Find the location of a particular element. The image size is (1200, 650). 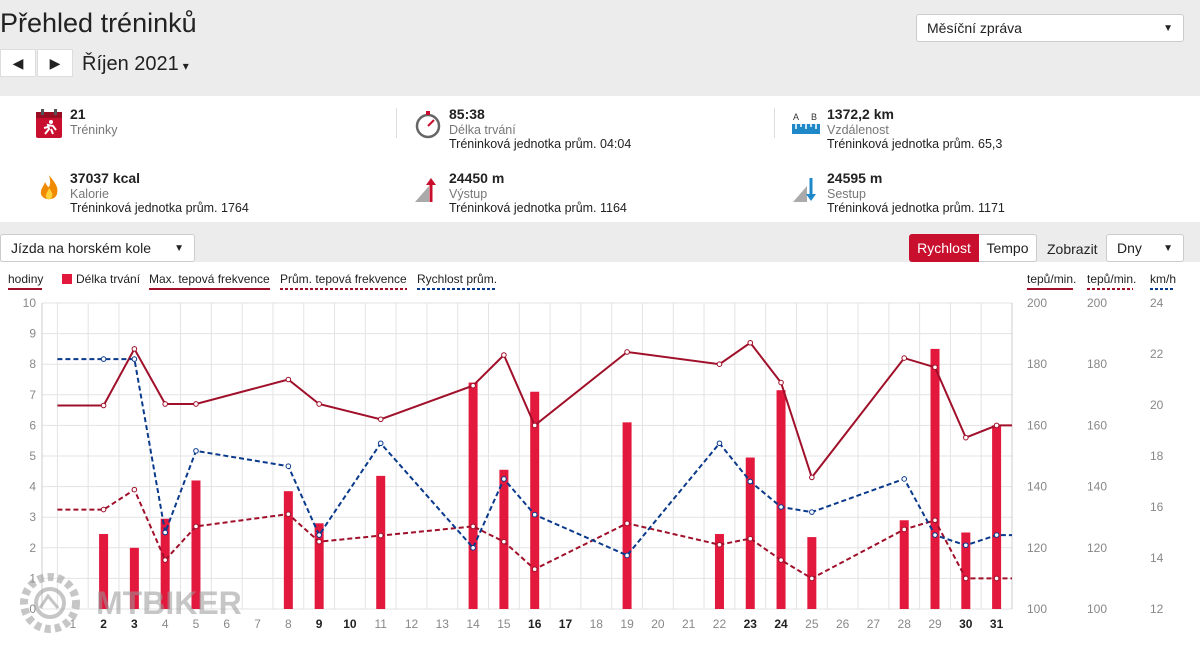

calendar-run-icon is located at coordinates (49, 123).